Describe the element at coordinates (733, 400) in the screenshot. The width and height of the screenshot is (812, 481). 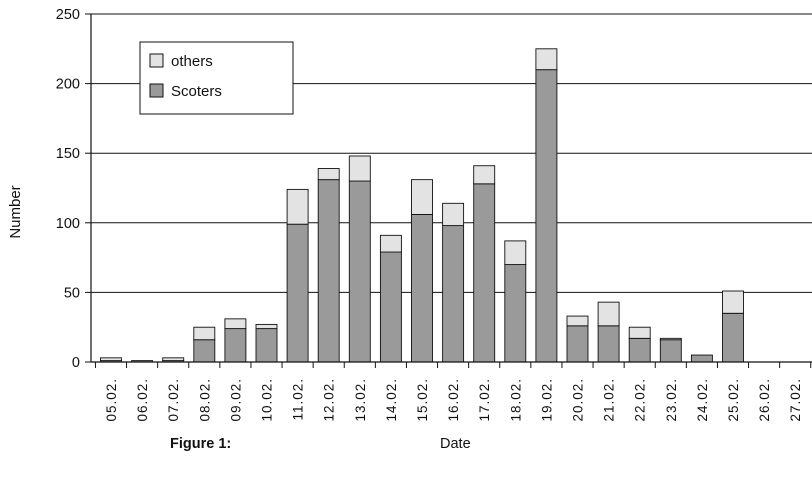
I see `x-tick-label: 25.02.` at that location.